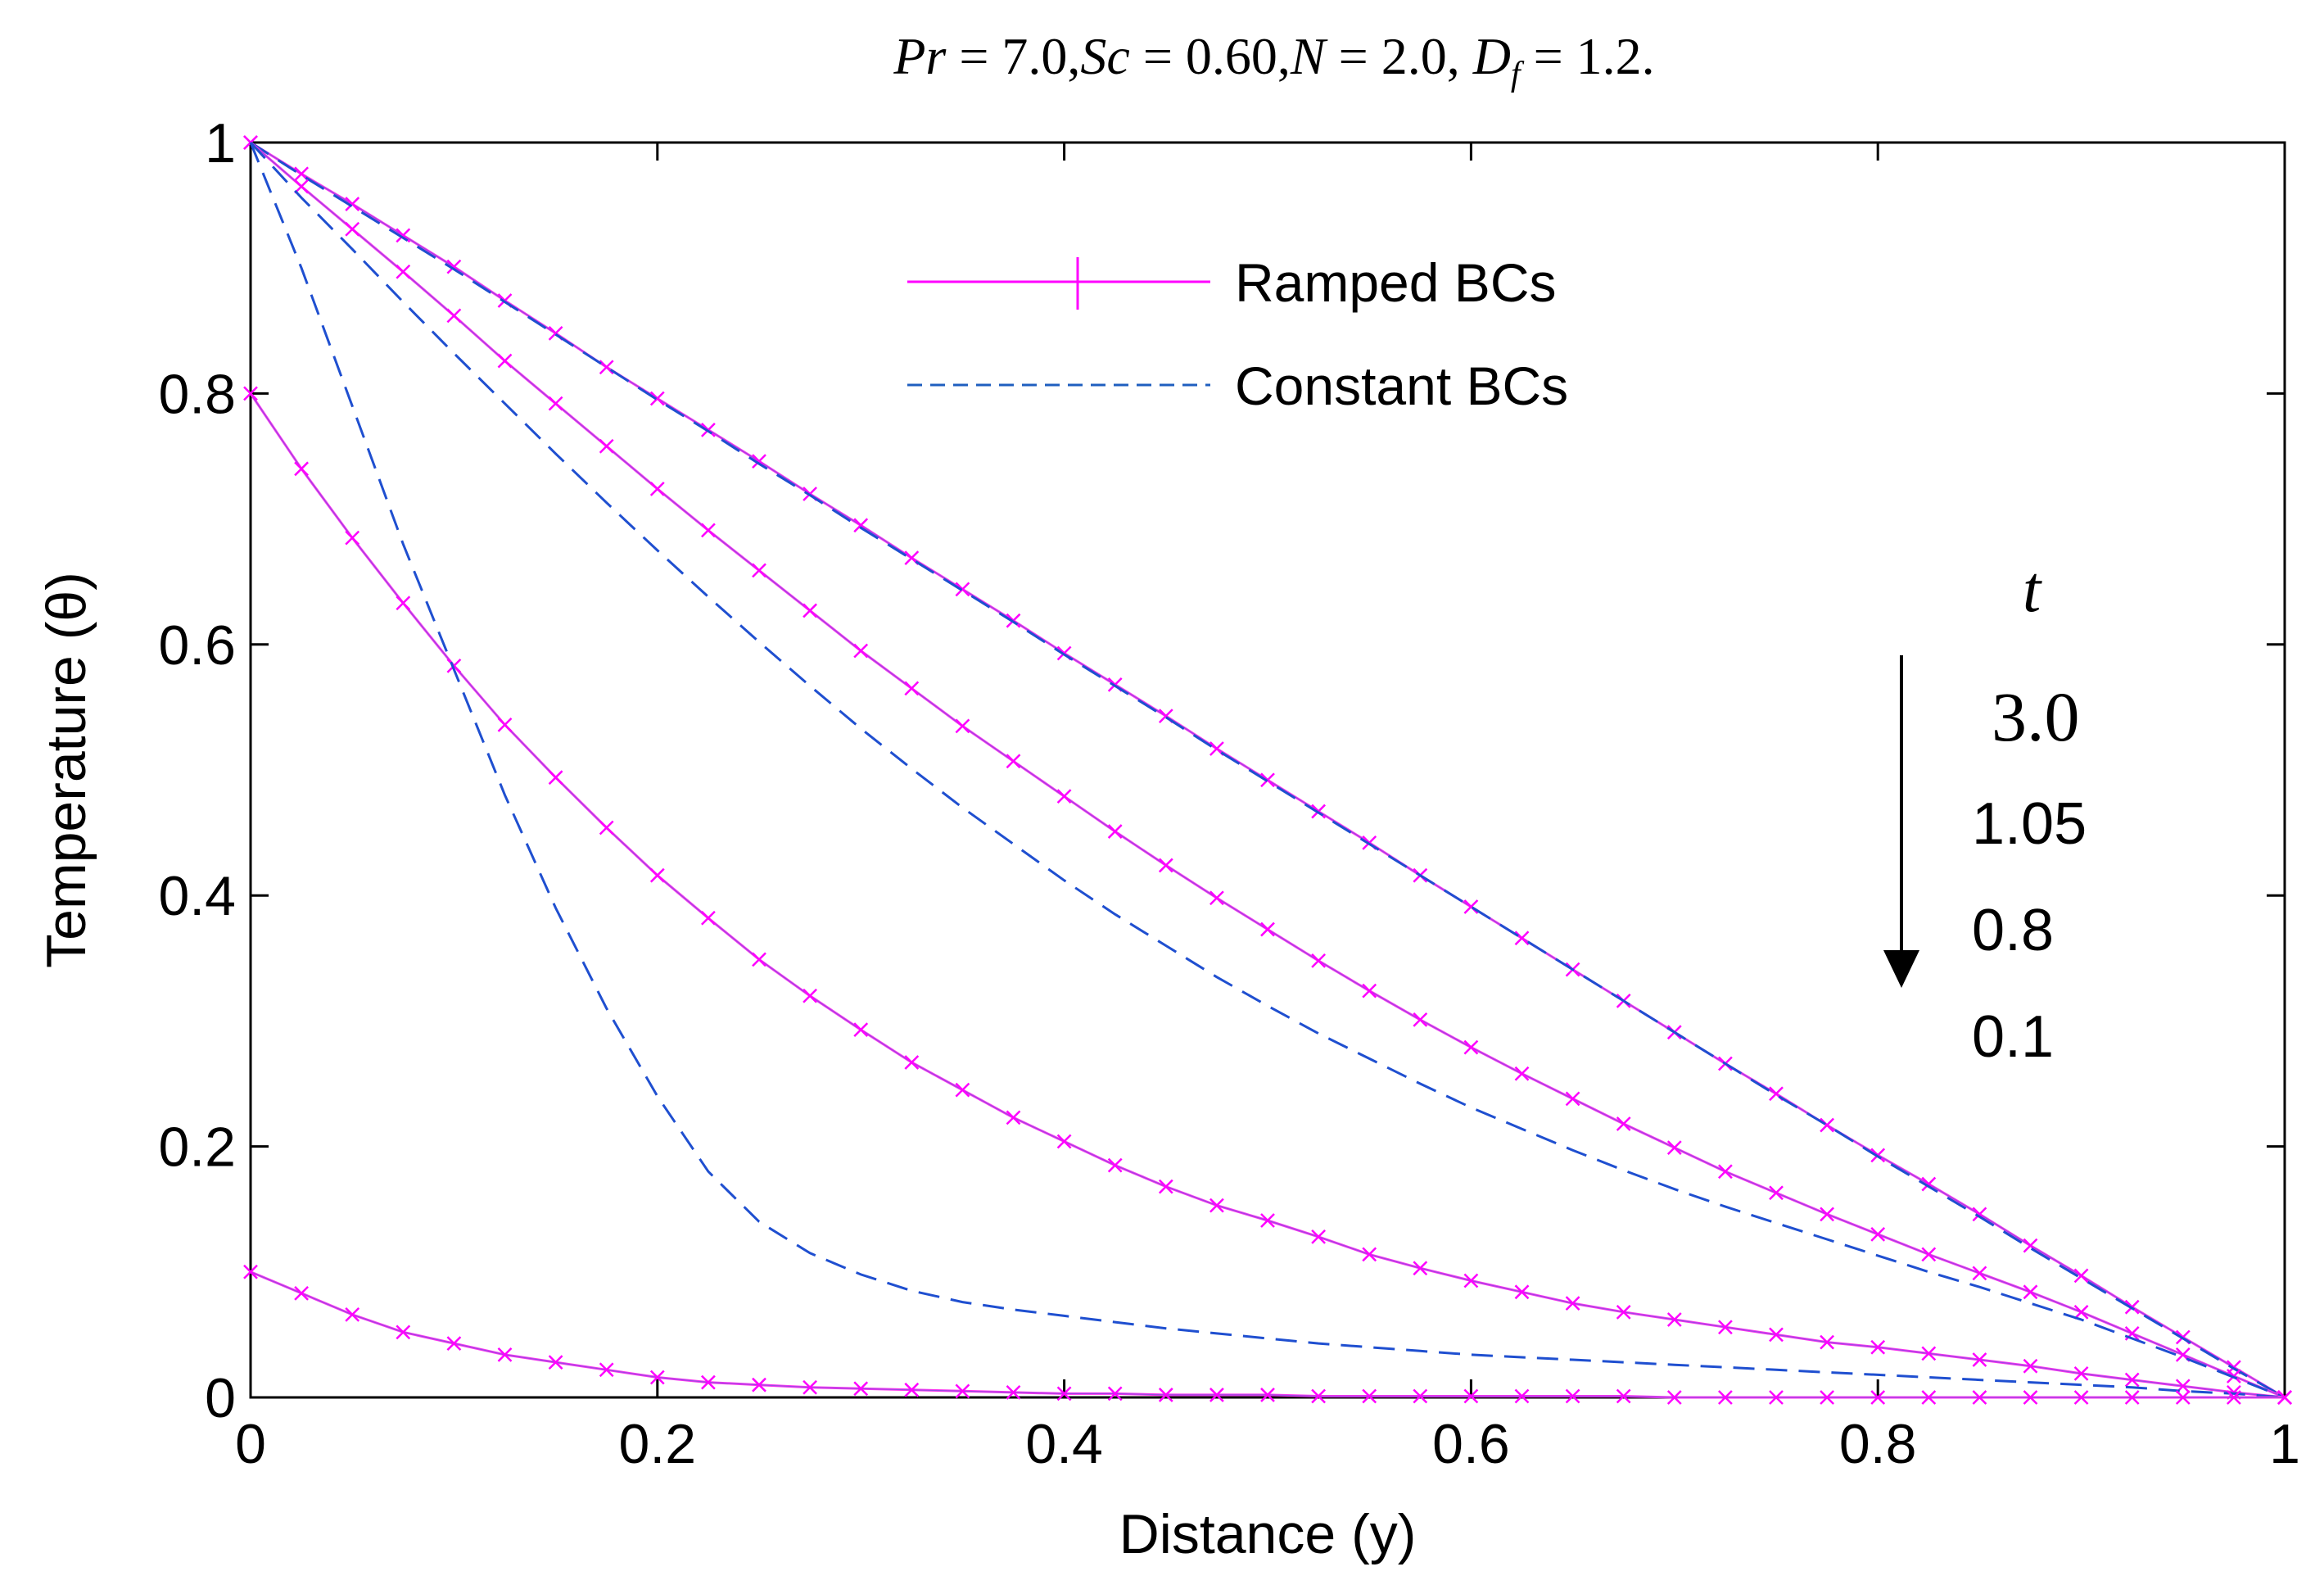 The height and width of the screenshot is (1594, 2324). I want to click on title-eq-2: =, so click(1158, 56).